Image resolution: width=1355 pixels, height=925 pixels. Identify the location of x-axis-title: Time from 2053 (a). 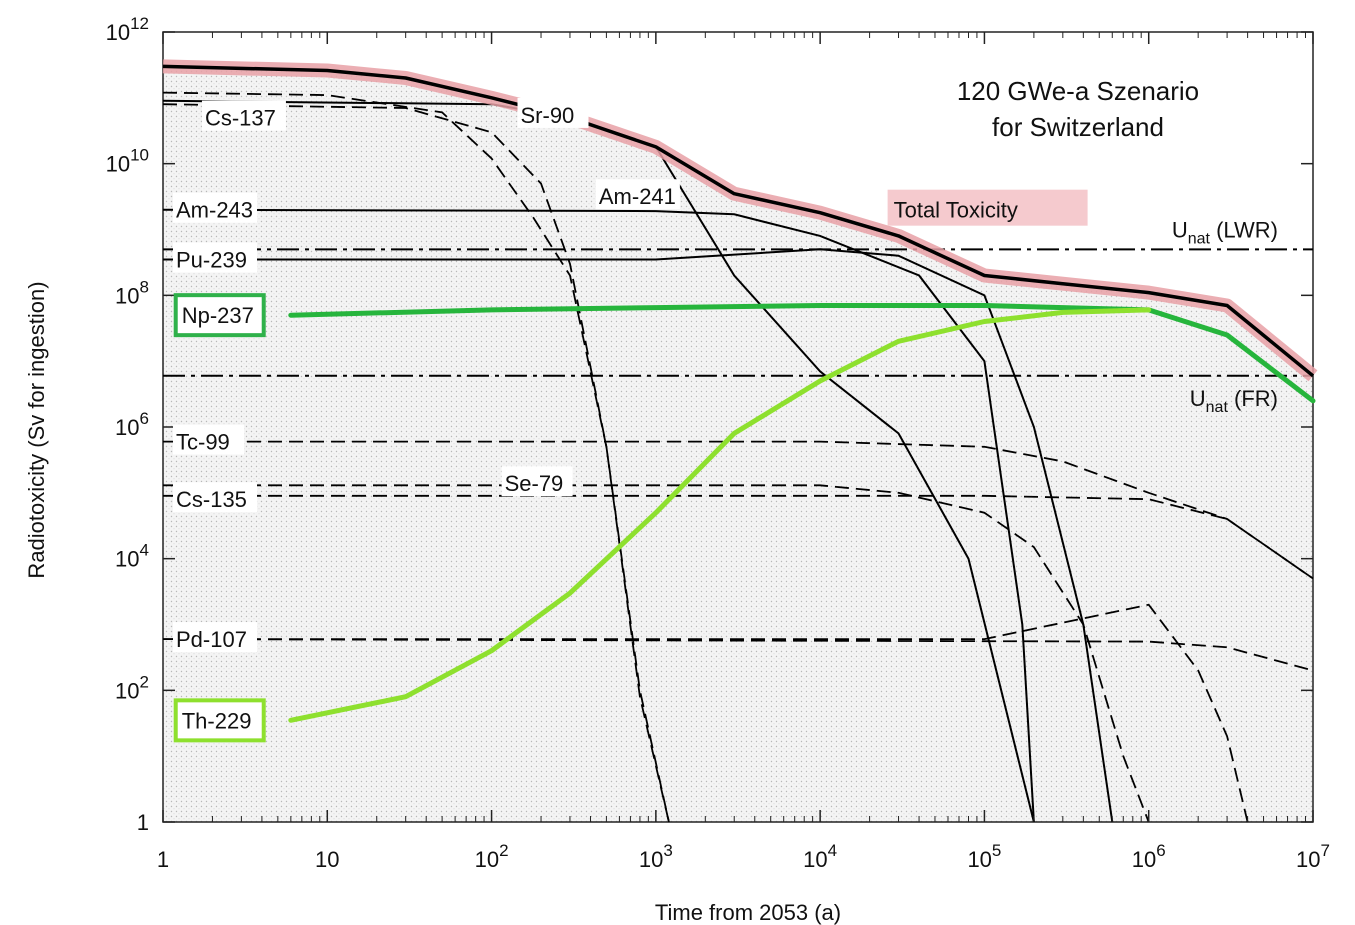
(748, 912).